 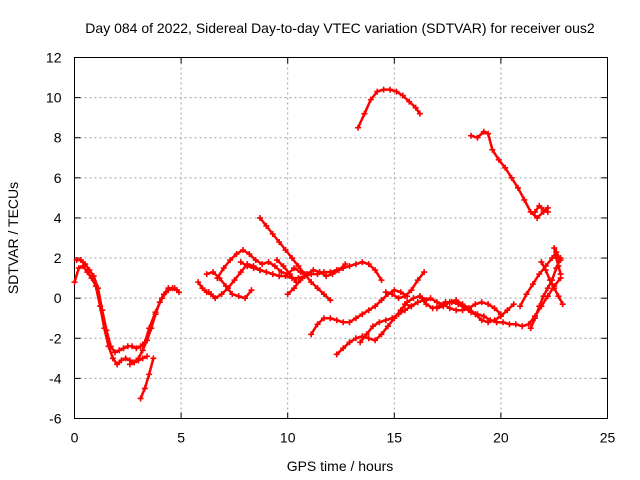 What do you see at coordinates (395, 438) in the screenshot?
I see `x-tick-label: 15` at bounding box center [395, 438].